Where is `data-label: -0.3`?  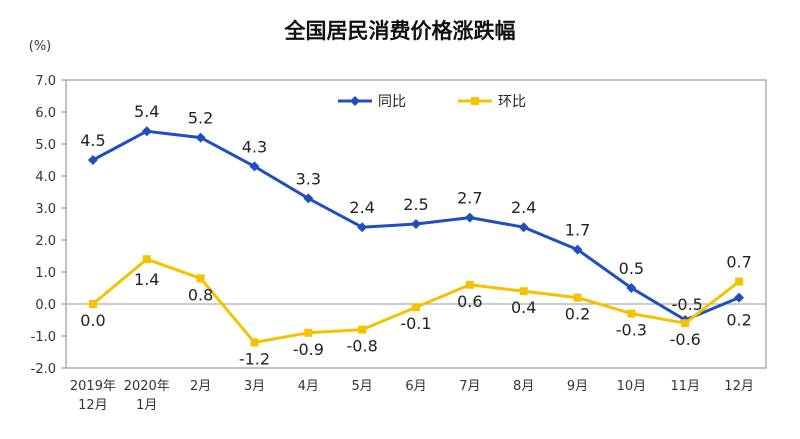
data-label: -0.3 is located at coordinates (631, 330).